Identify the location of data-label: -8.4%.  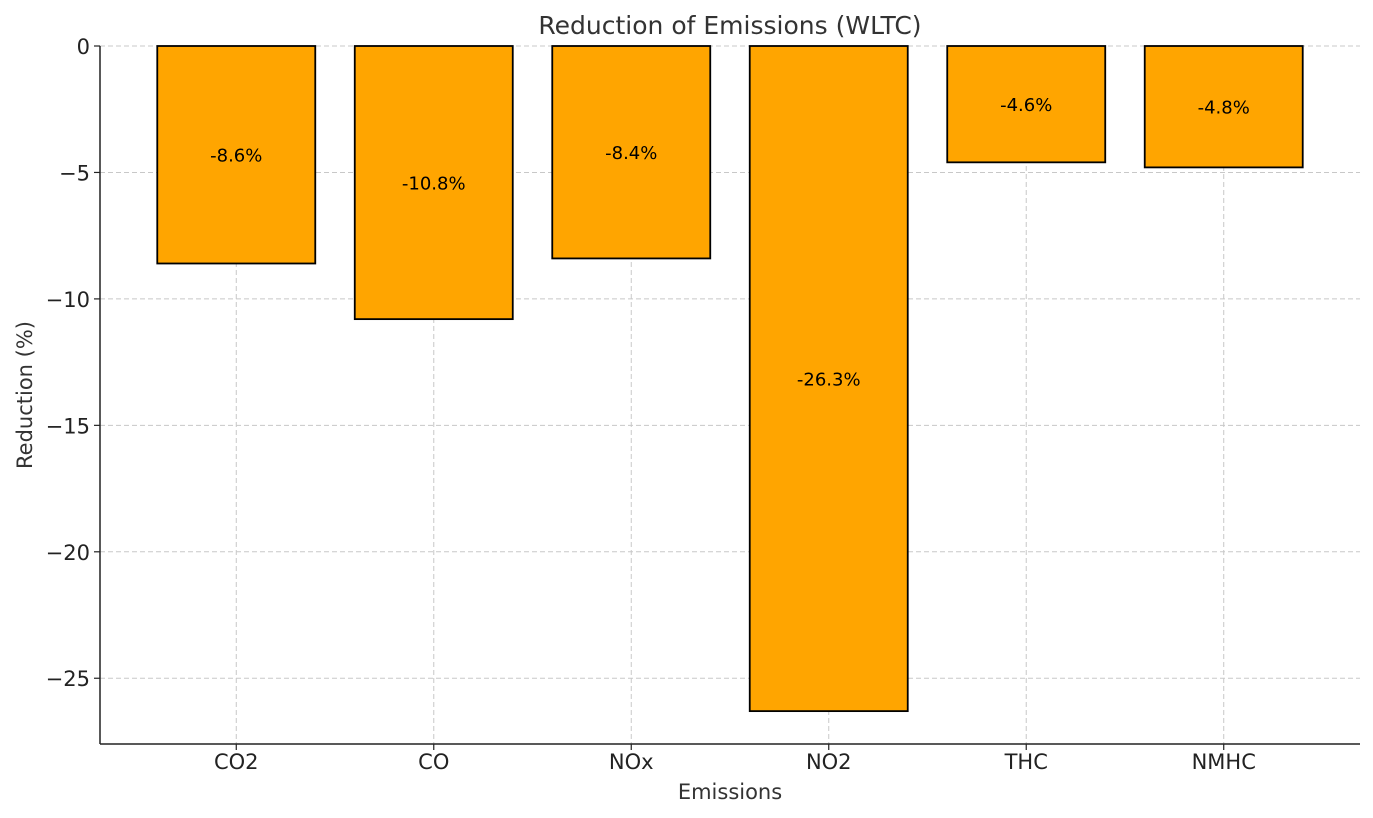
(631, 153).